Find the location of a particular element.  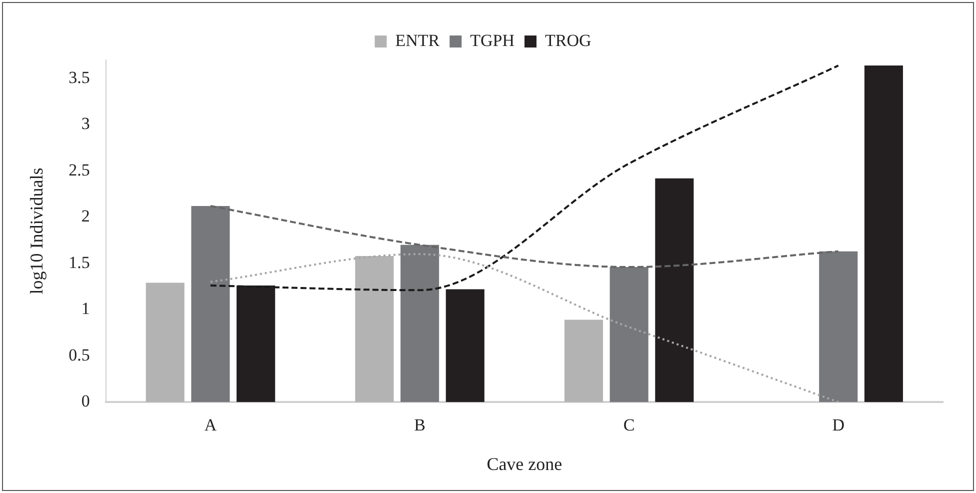

x-tick-label: B is located at coordinates (420, 425).